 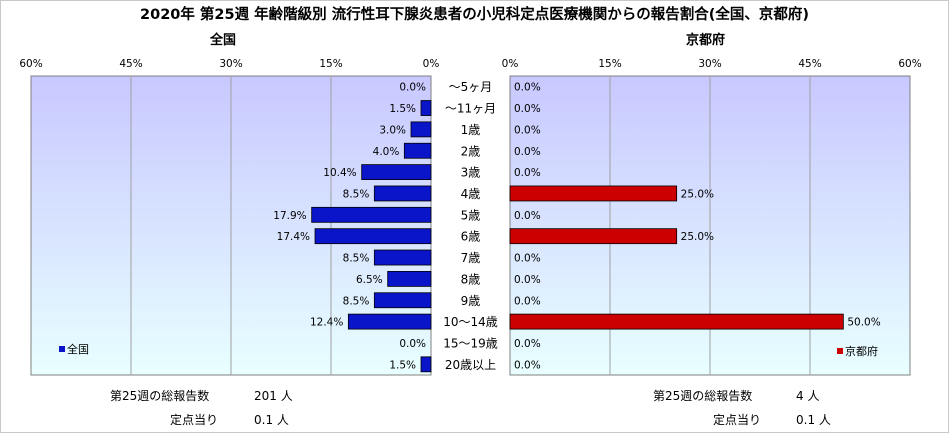 I want to click on category-label: 6歳, so click(x=471, y=237).